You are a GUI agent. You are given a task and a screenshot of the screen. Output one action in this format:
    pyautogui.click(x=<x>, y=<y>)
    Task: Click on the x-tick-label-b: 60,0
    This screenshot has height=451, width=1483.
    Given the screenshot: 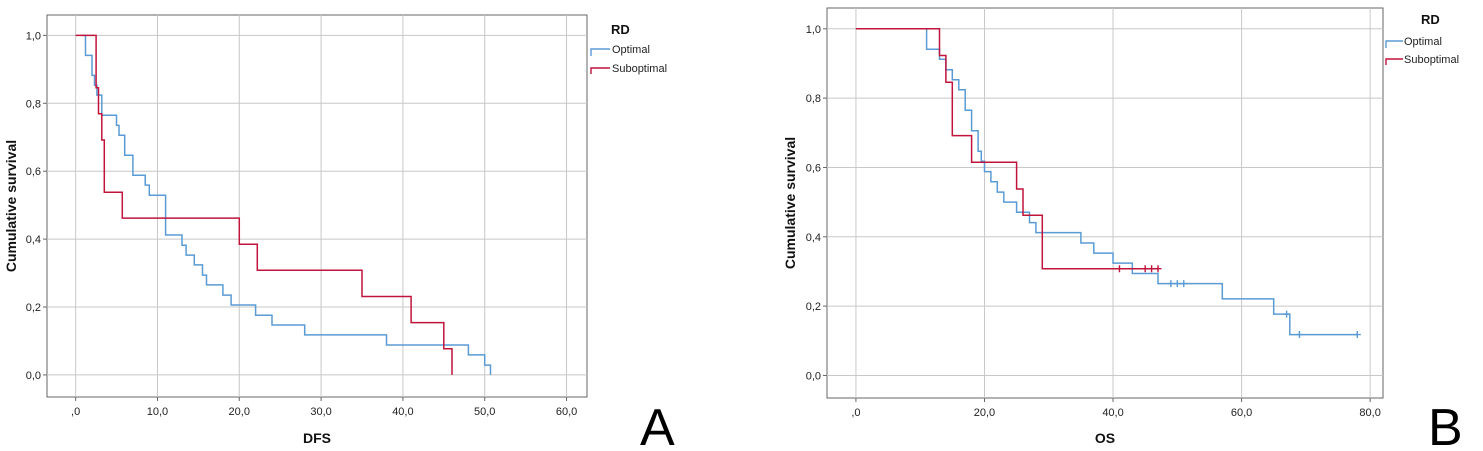 What is the action you would take?
    pyautogui.click(x=1241, y=413)
    